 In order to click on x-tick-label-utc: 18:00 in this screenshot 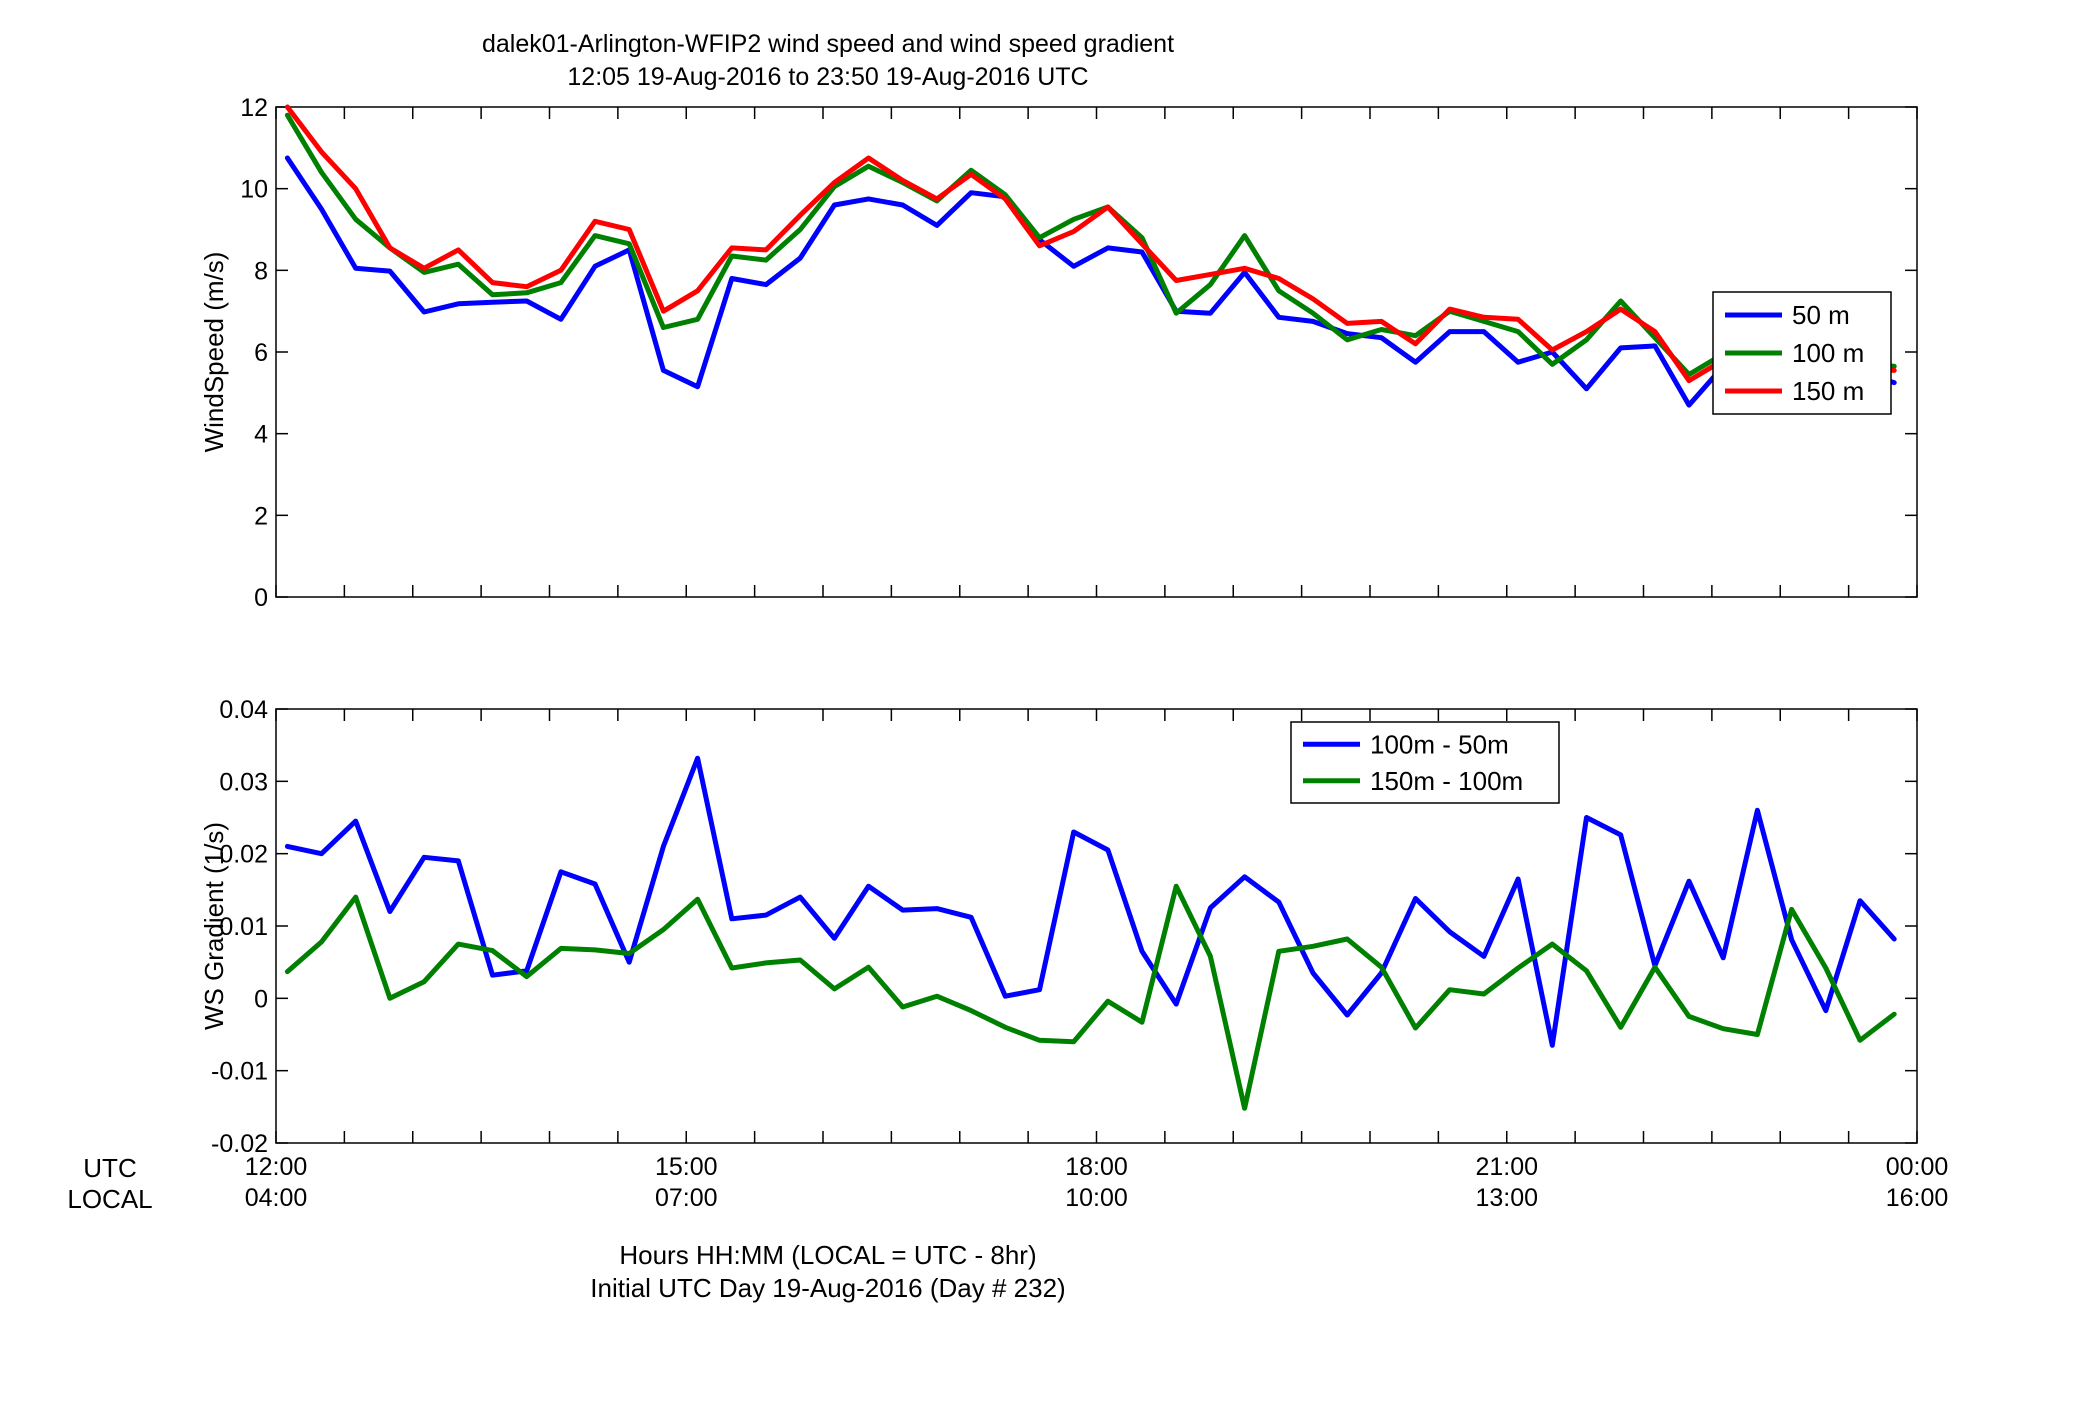, I will do `click(1096, 1167)`.